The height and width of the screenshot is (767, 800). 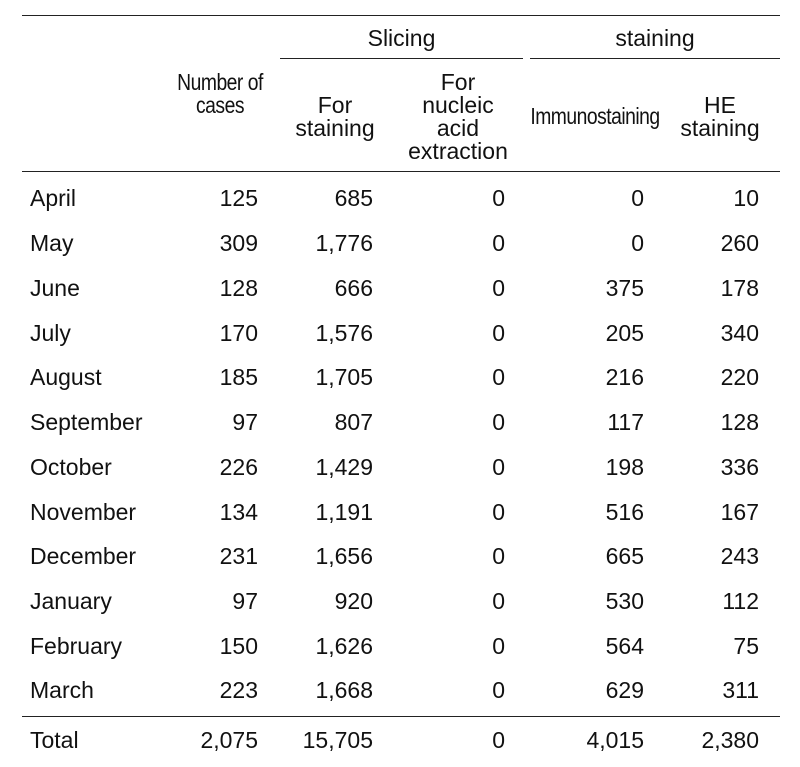 I want to click on cell-he-staining: 178, so click(x=739, y=288).